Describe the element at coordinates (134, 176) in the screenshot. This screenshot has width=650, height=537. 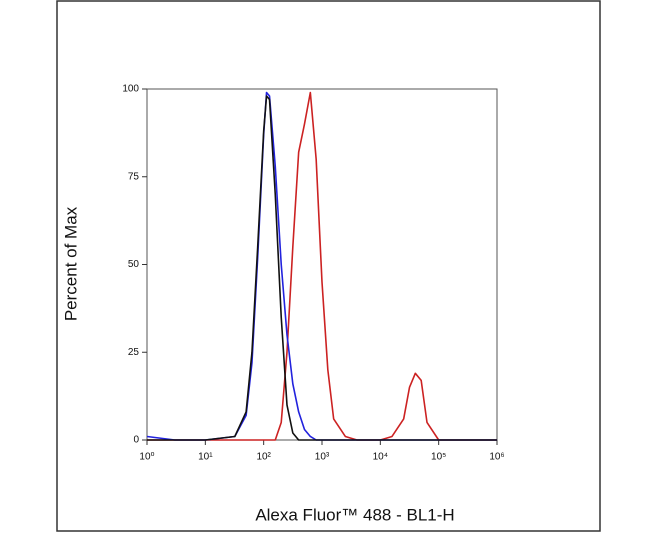
I see `y-tick-label: 75` at that location.